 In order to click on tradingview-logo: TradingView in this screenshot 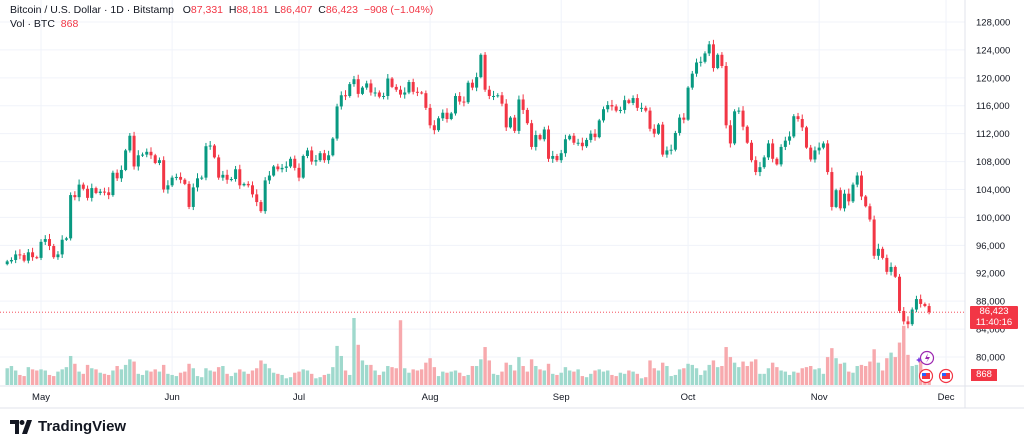, I will do `click(68, 426)`.